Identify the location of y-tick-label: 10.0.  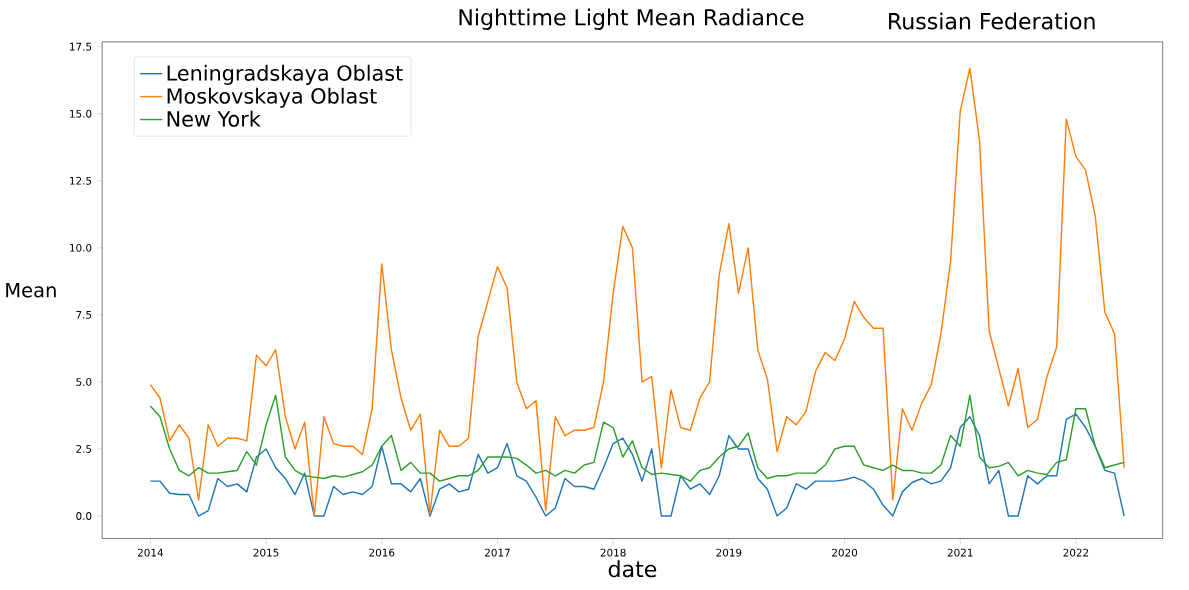
(81, 247).